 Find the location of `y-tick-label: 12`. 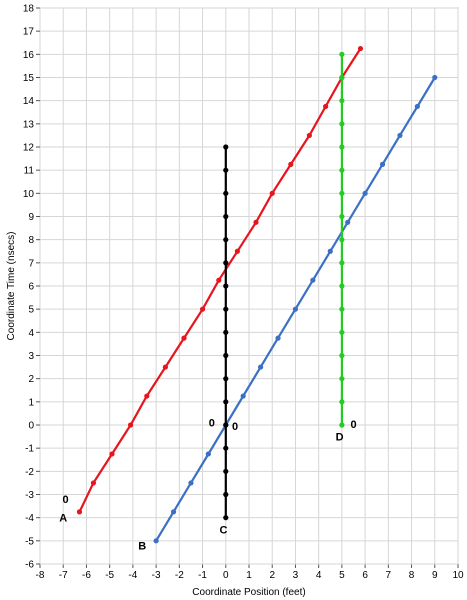

y-tick-label: 12 is located at coordinates (29, 148).